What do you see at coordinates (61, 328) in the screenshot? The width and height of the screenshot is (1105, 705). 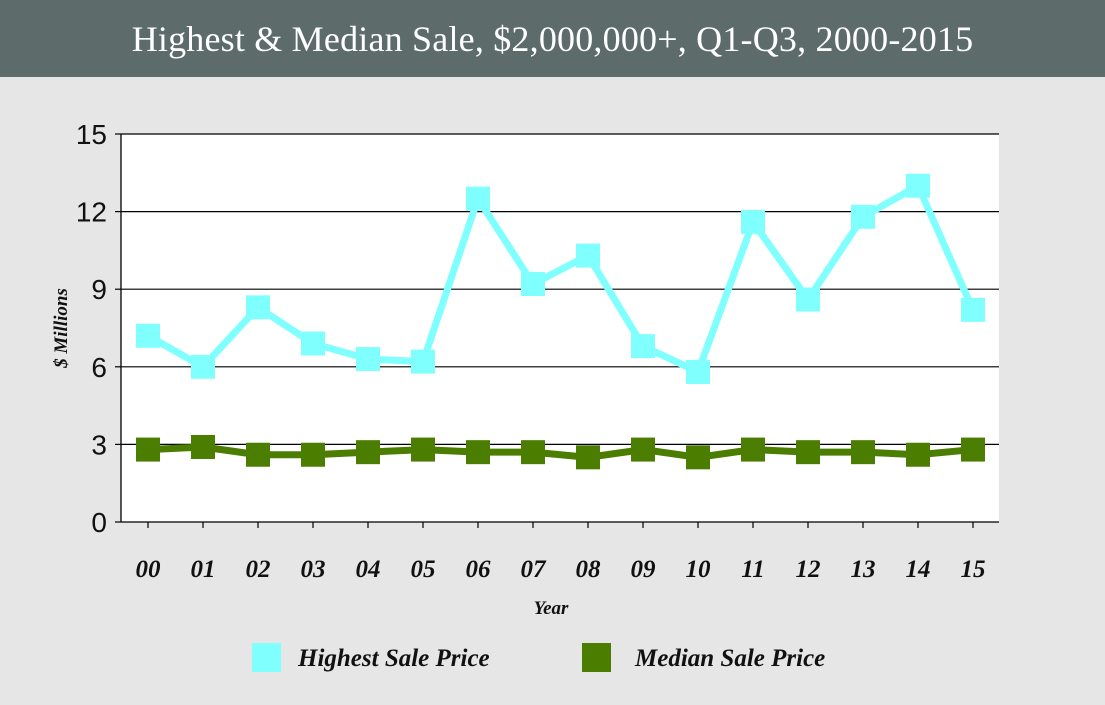 I see `y-axis-title: $ Millions` at bounding box center [61, 328].